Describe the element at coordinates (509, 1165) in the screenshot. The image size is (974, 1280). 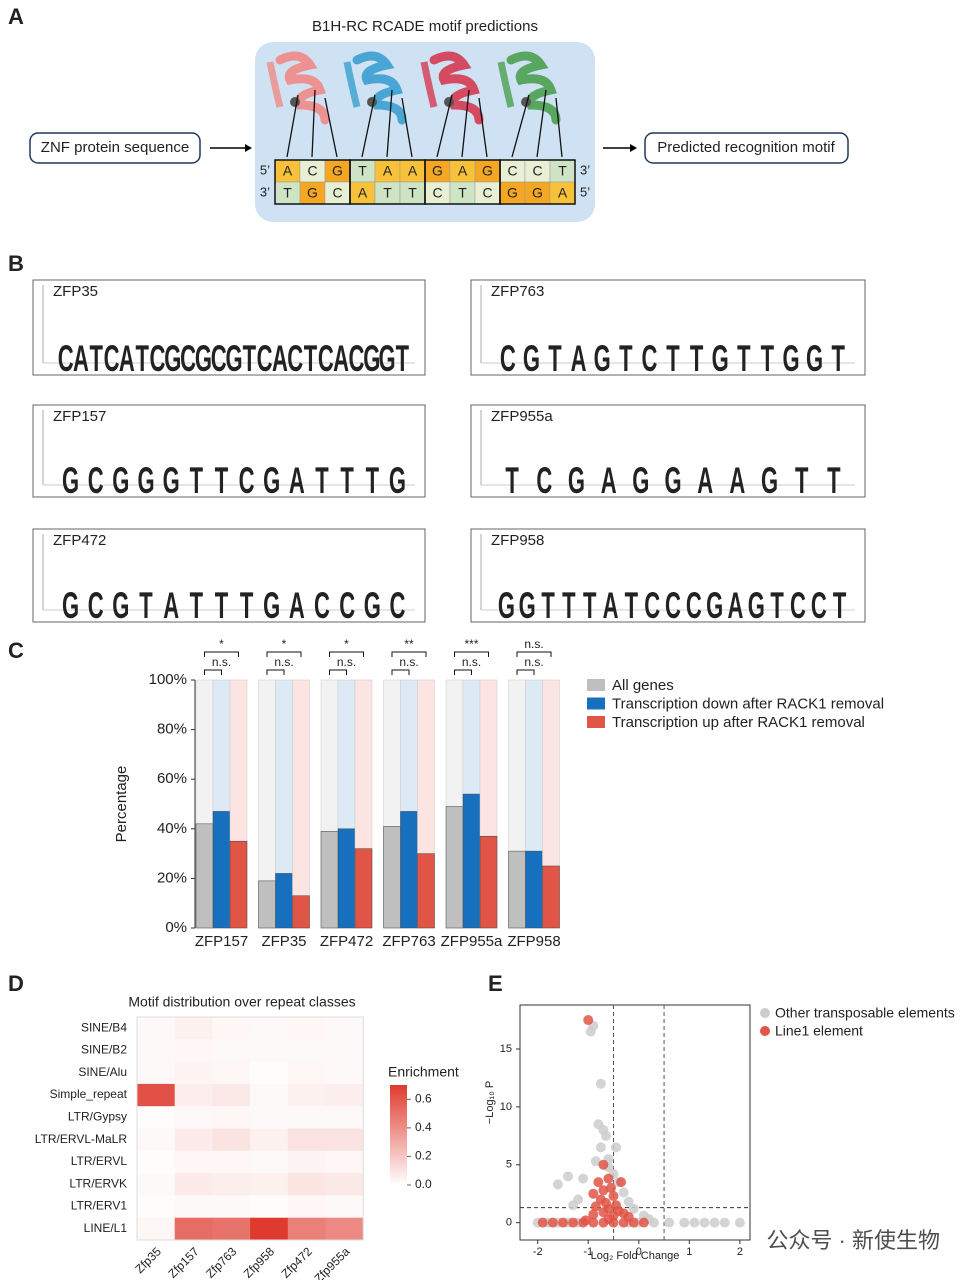
I see `y-tick-label: 5` at that location.